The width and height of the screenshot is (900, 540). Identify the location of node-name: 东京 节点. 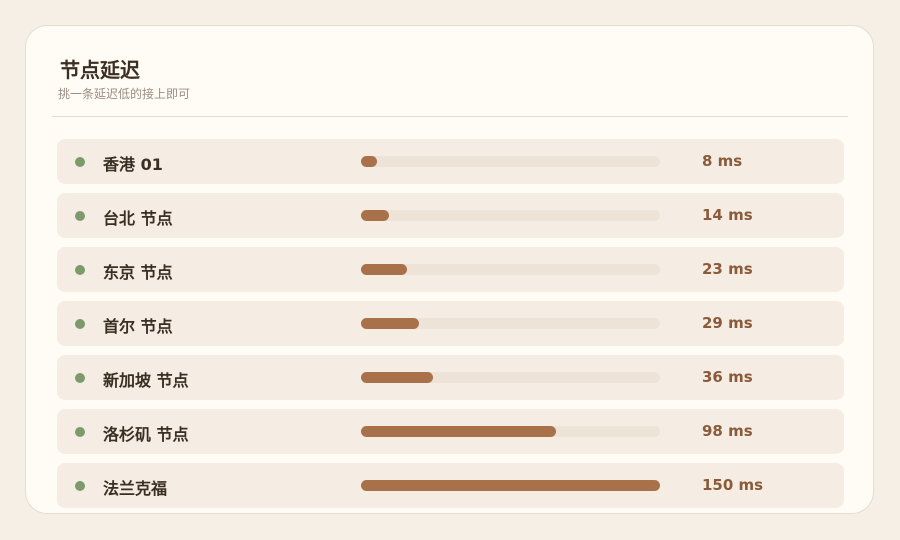
(138, 272).